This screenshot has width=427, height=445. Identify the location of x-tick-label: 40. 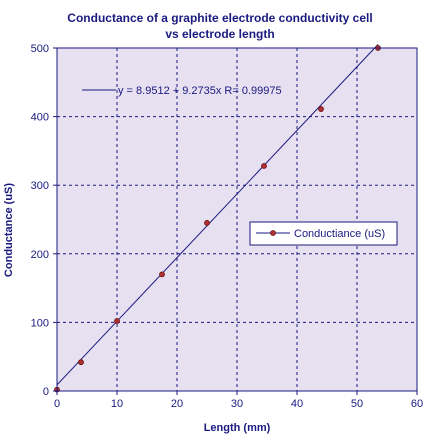
(297, 404).